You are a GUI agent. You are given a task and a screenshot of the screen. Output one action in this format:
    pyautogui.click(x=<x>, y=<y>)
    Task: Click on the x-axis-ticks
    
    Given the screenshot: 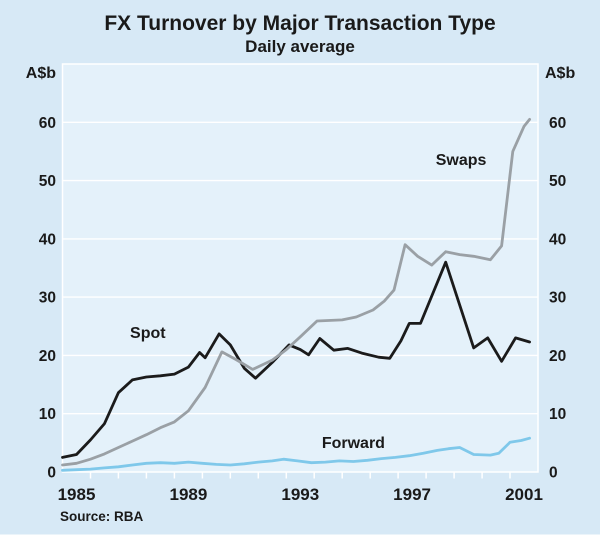 What is the action you would take?
    pyautogui.click(x=300, y=475)
    